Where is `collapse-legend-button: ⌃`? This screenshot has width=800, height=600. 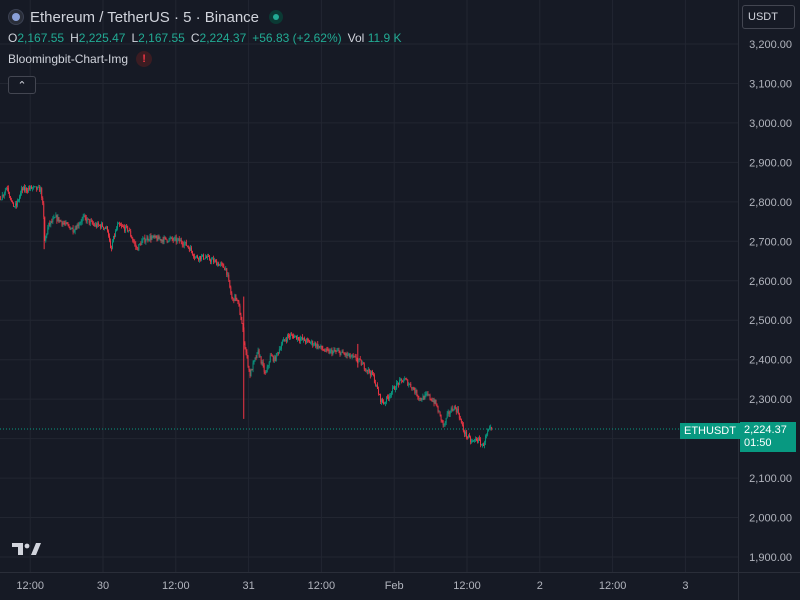 collapse-legend-button: ⌃ is located at coordinates (22, 85).